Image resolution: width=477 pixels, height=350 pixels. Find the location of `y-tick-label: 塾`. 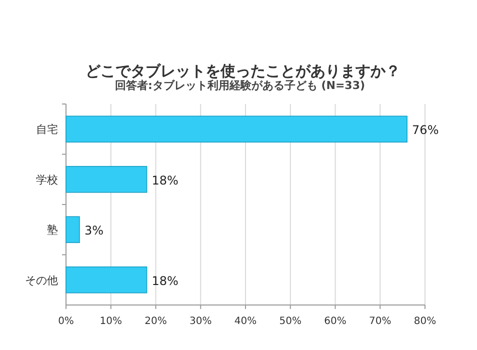

y-tick-label: 塾 is located at coordinates (52, 230).